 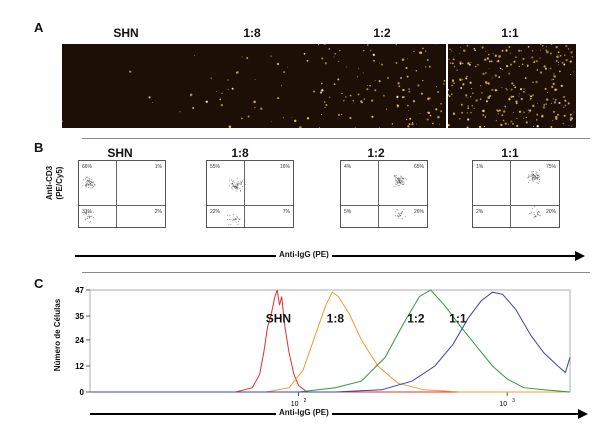 I want to click on separator-b-c, so click(x=336, y=272).